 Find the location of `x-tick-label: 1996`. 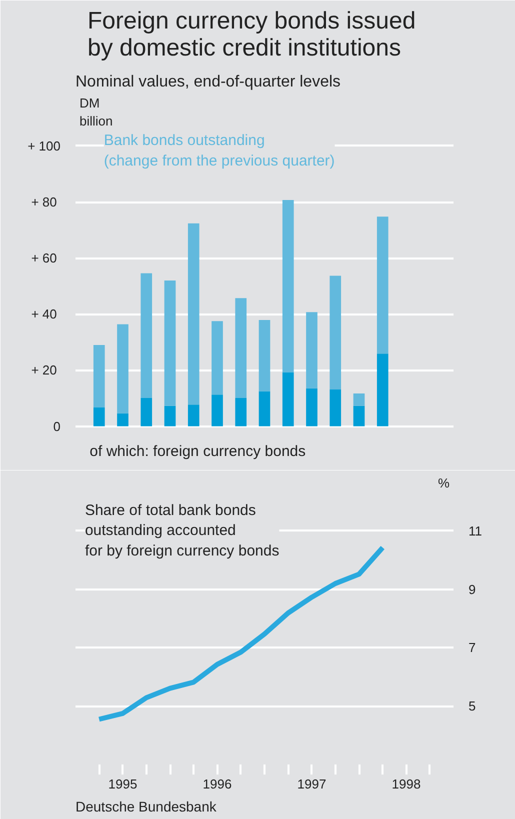

x-tick-label: 1996 is located at coordinates (217, 784).